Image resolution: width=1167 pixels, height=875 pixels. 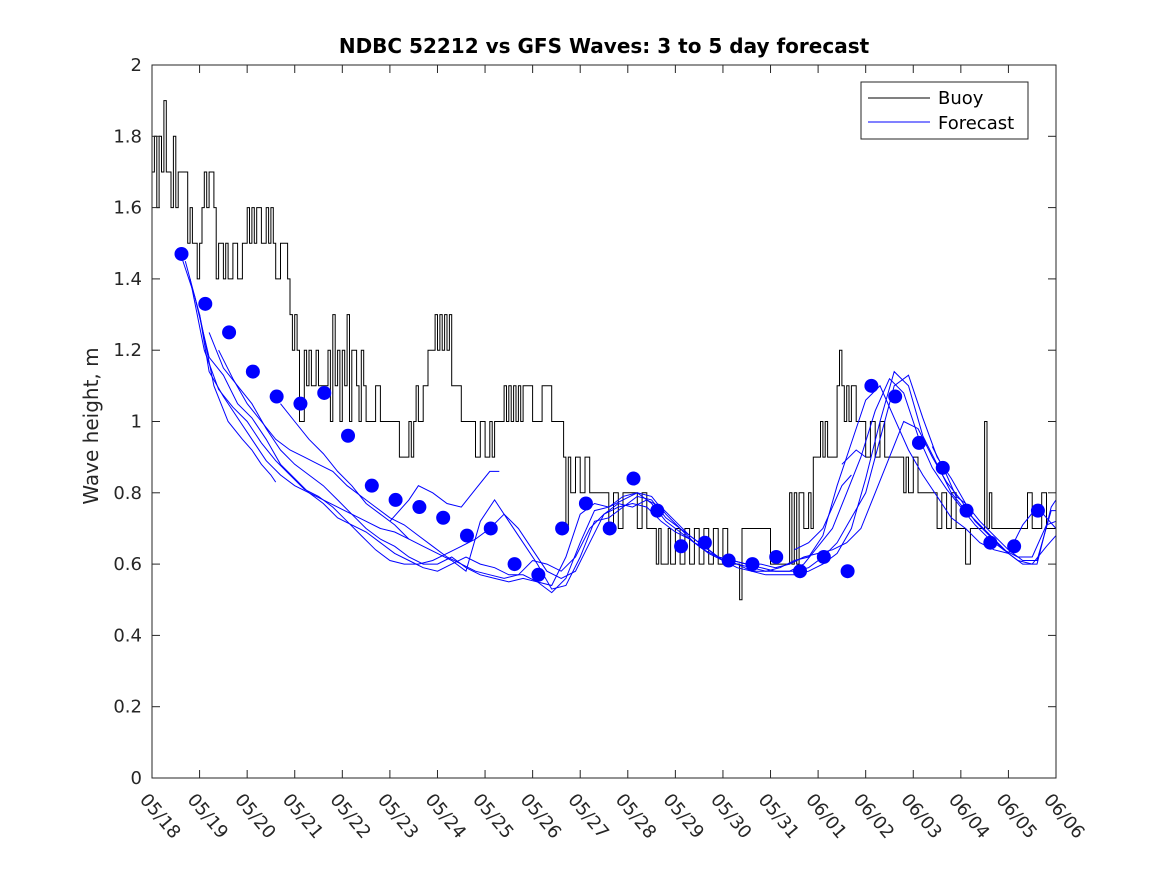 What do you see at coordinates (136, 778) in the screenshot?
I see `y-tick-label: 0` at bounding box center [136, 778].